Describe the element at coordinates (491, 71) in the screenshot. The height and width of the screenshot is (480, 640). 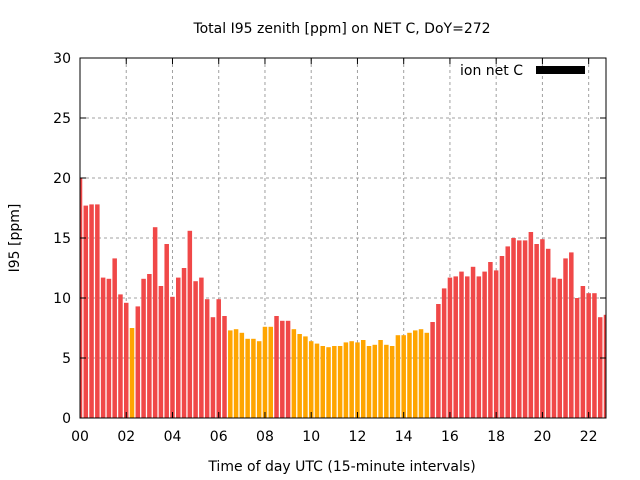
I see `legend-label: ion net C` at that location.